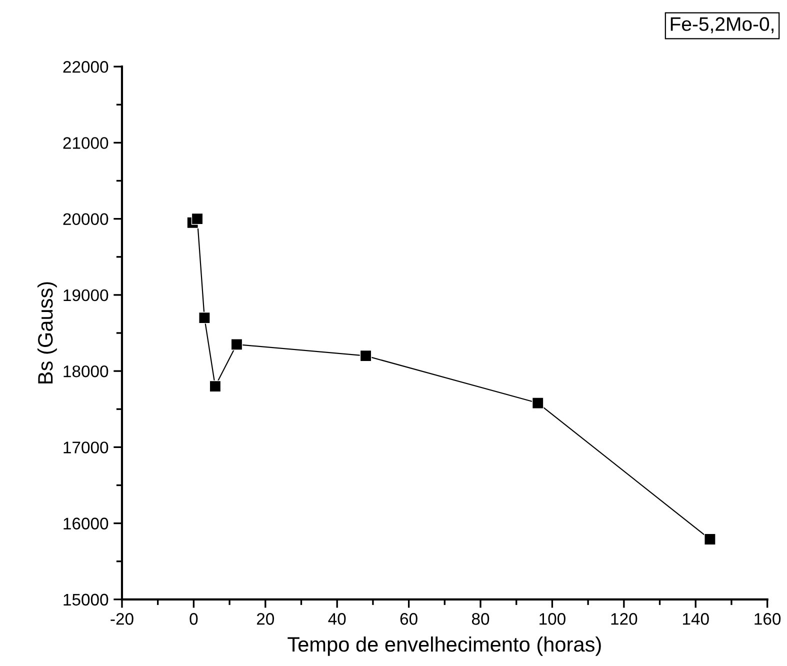 This screenshot has height=666, width=787. What do you see at coordinates (444, 646) in the screenshot?
I see `x-axis-title: Tempo de envelhecimento (horas)` at bounding box center [444, 646].